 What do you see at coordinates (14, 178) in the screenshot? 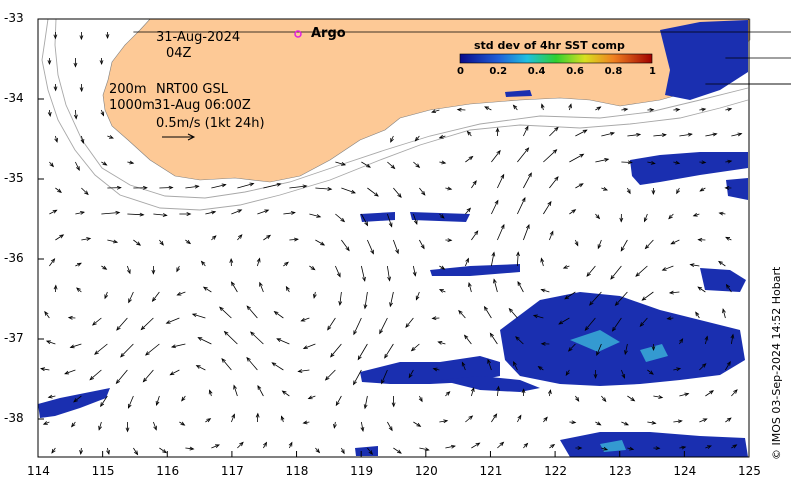
I see `y-tick-label: -35` at bounding box center [14, 178].